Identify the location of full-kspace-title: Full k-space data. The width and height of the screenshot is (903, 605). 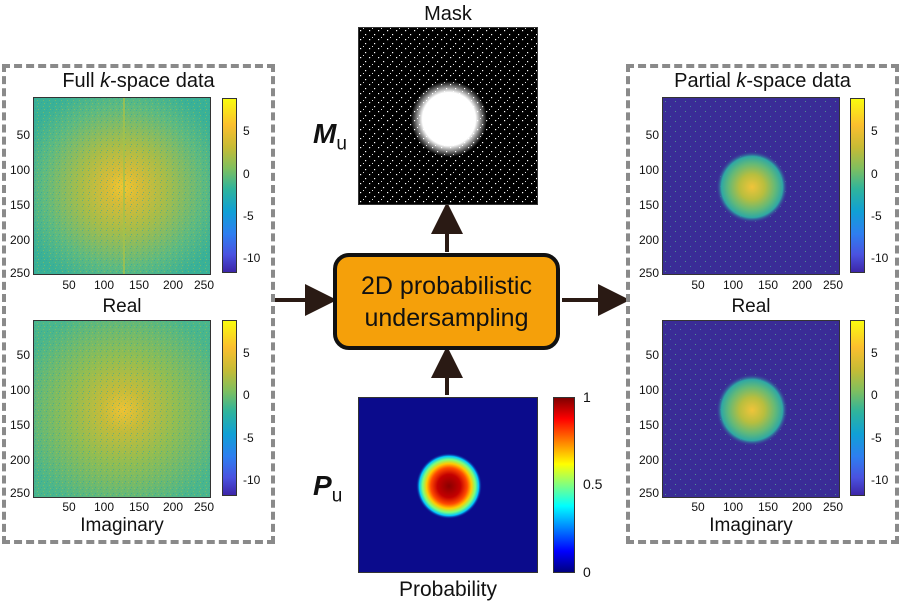
(138, 81).